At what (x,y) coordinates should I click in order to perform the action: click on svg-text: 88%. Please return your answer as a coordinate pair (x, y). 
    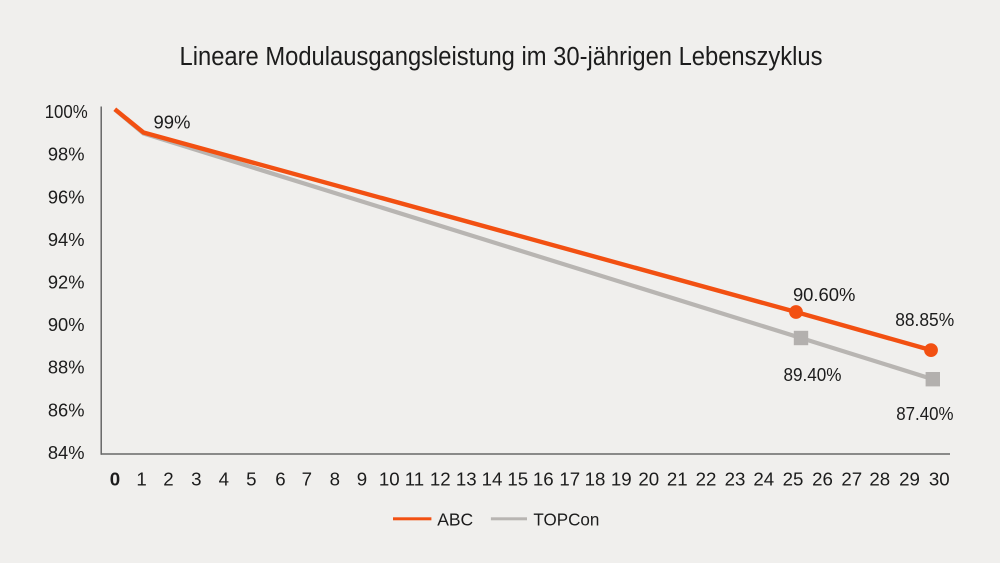
    Looking at the image, I should click on (66, 367).